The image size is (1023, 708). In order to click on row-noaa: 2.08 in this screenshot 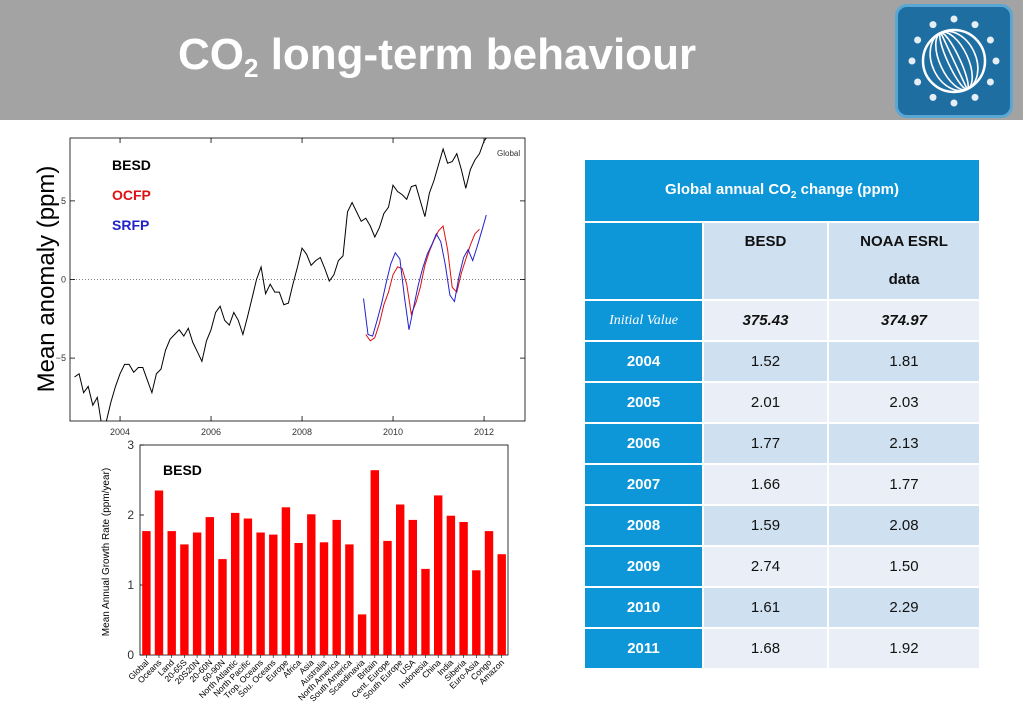, I will do `click(904, 525)`.